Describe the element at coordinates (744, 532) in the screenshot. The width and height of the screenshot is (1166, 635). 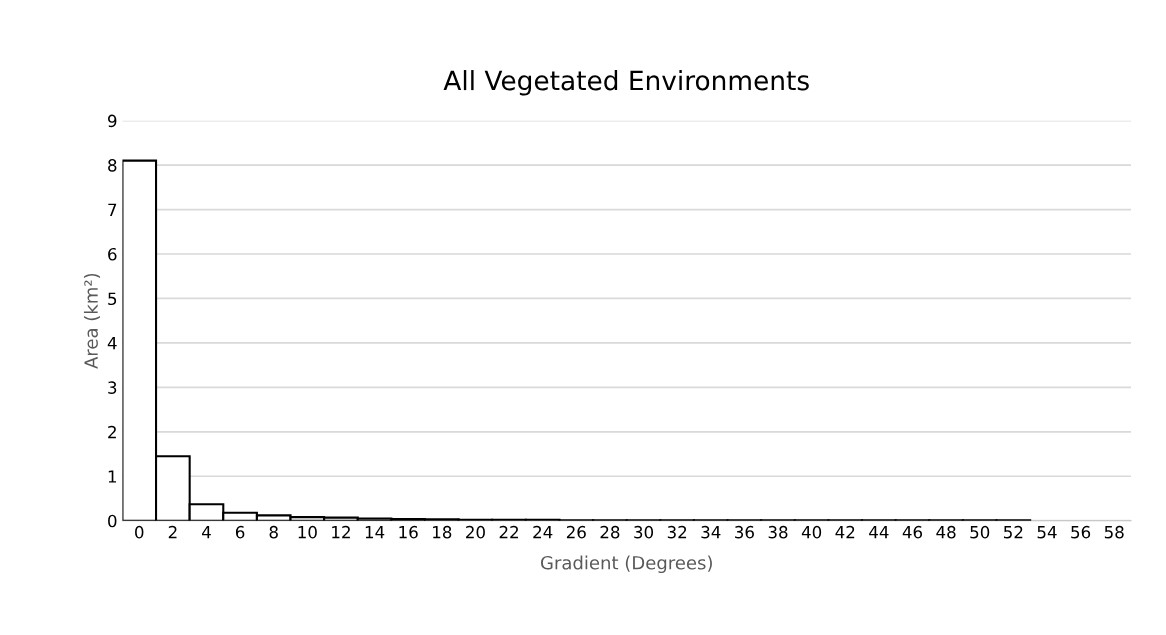
I see `x-tick-label: 36` at that location.